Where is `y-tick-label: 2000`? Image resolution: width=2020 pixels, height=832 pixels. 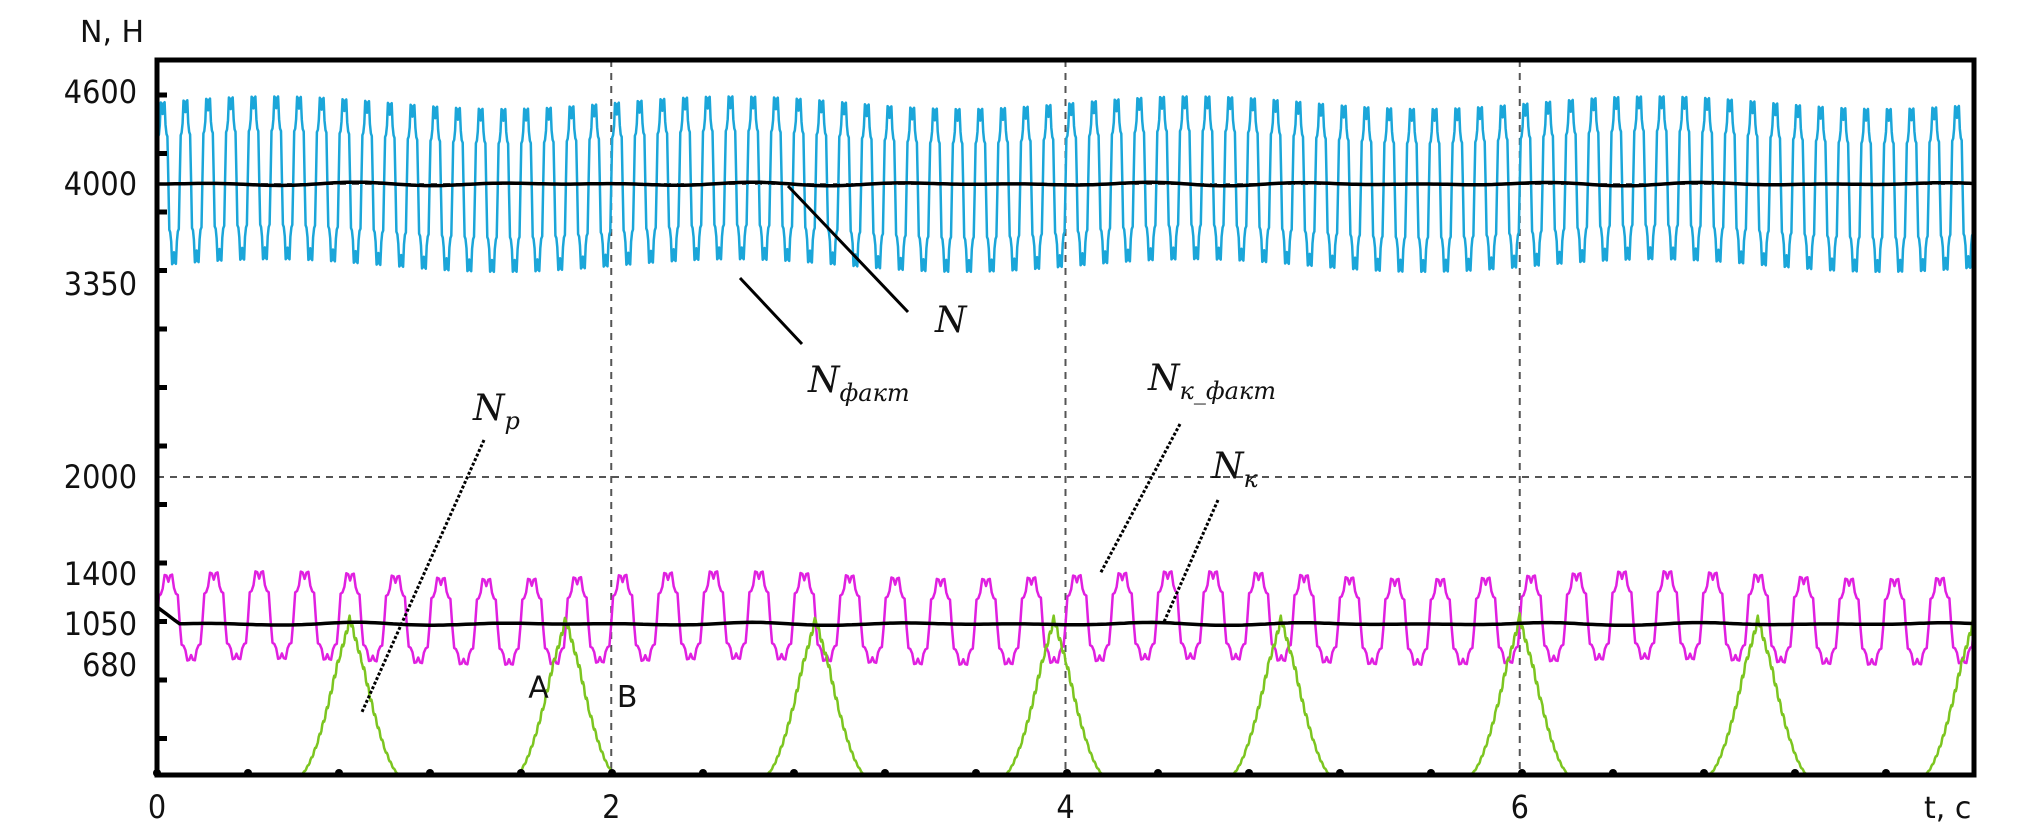
y-tick-label: 2000 is located at coordinates (100, 477).